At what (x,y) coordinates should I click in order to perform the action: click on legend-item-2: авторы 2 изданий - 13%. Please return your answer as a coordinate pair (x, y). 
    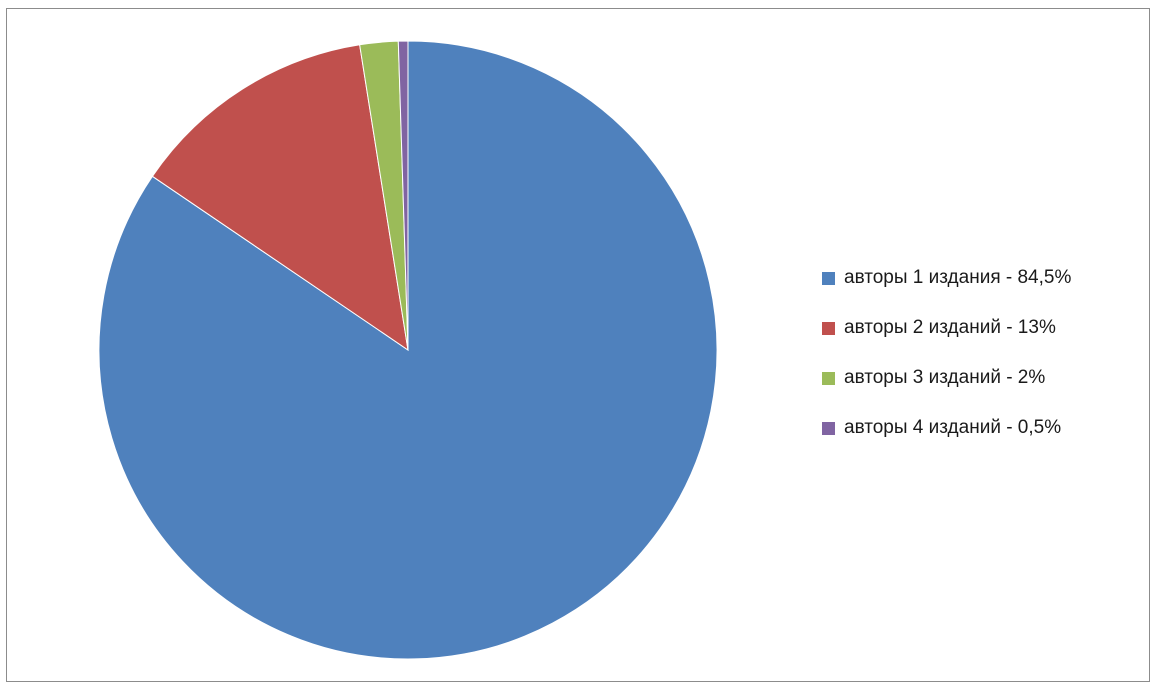
    Looking at the image, I should click on (946, 328).